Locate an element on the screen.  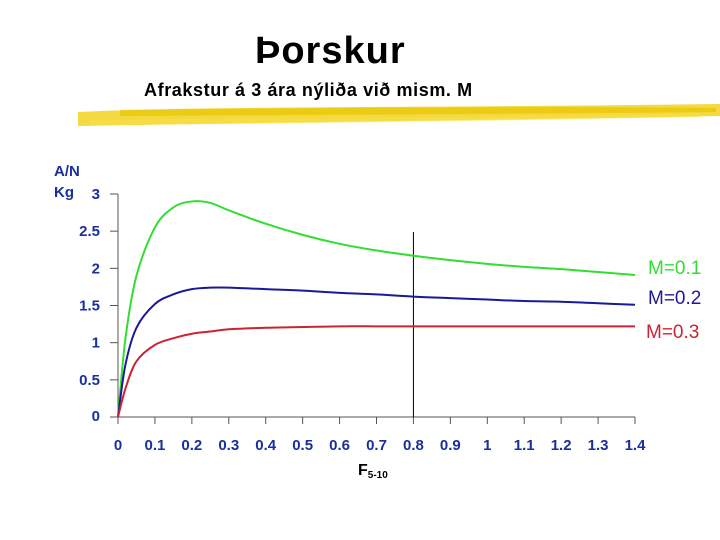
y-tick-label: 3 is located at coordinates (96, 194).